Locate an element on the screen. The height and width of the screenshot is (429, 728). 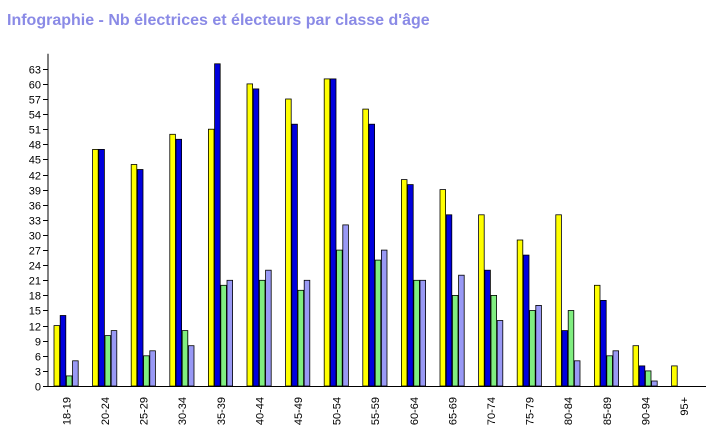
x-category-label: 40-44 is located at coordinates (260, 411).